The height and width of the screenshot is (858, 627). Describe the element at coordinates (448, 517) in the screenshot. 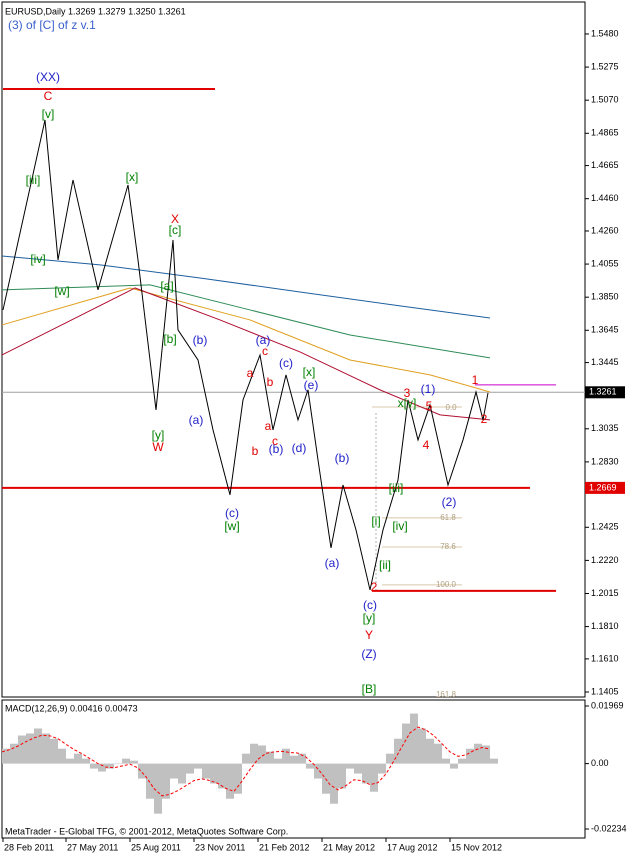

I see `wave-label: 61.8` at that location.